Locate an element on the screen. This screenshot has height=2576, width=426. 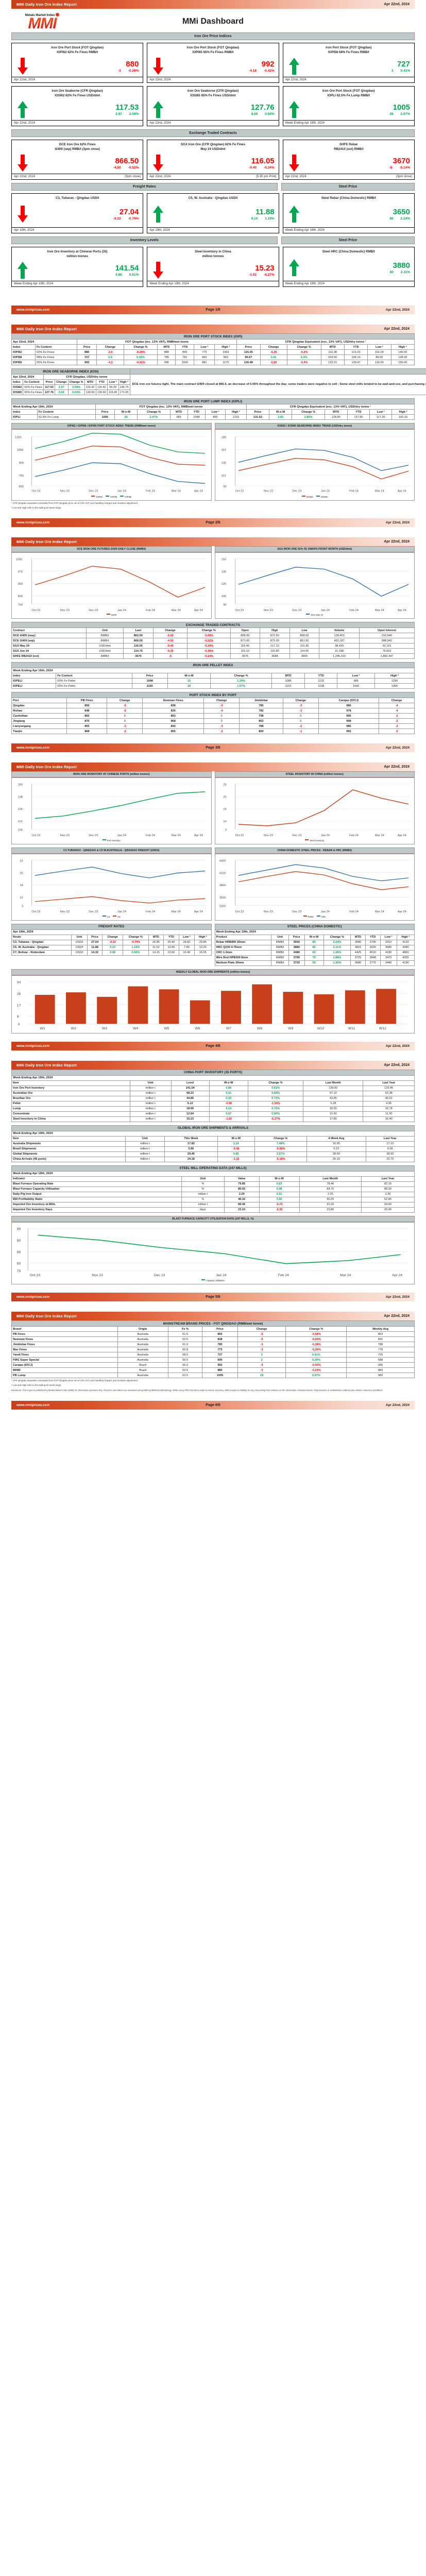
cell: 0.41 is located at coordinates (273, 357).